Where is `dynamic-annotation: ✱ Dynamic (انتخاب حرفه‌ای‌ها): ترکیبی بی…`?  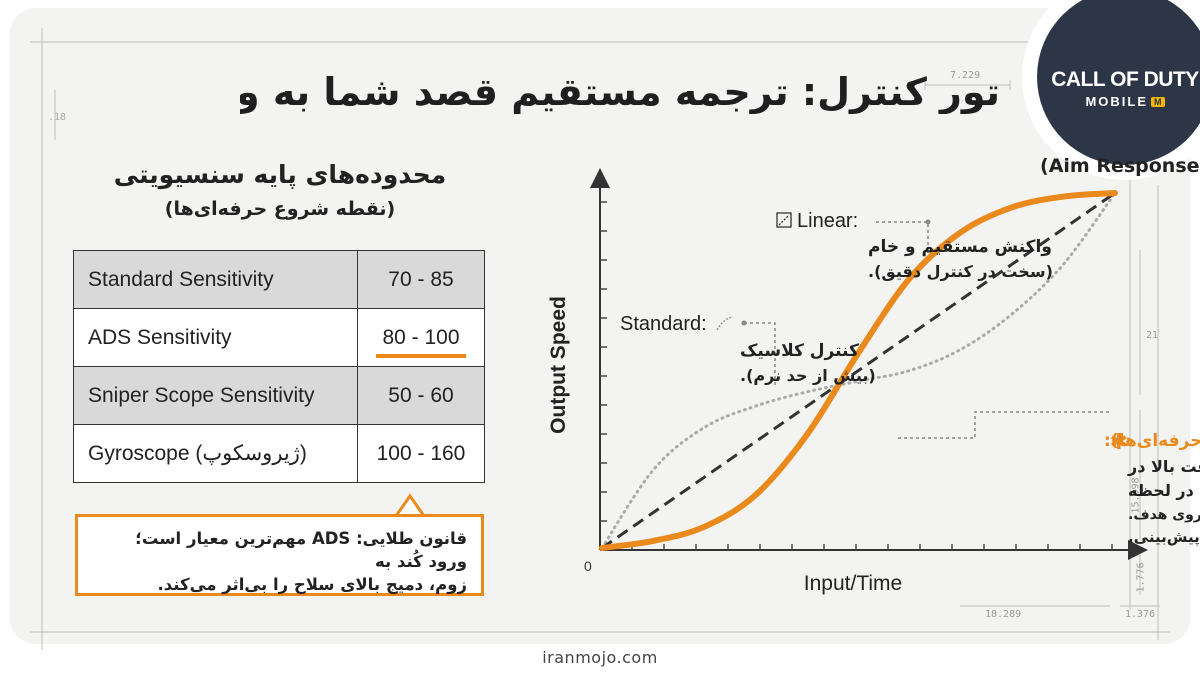
dynamic-annotation: ✱ Dynamic (انتخاب حرفه‌ای‌ها): ترکیبی بی… is located at coordinates (1152, 488).